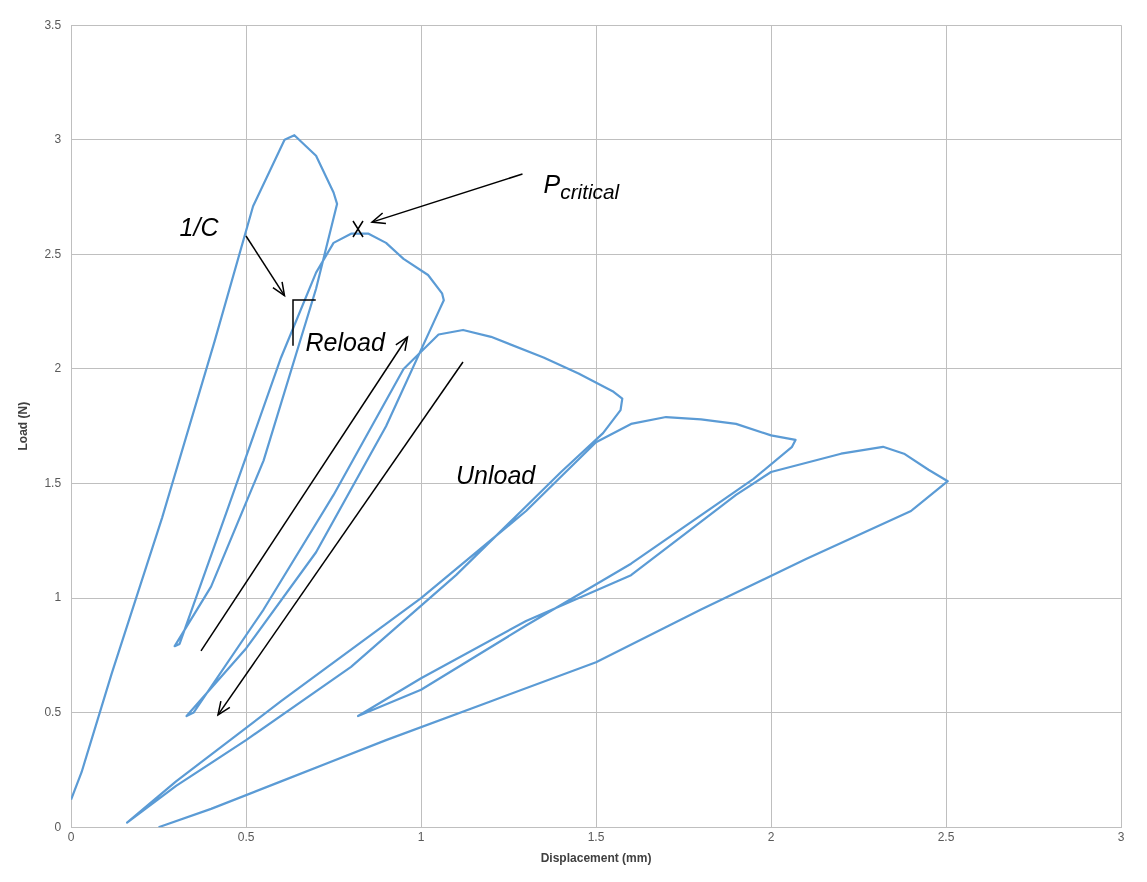 The image size is (1147, 882). Describe the element at coordinates (22, 426) in the screenshot. I see `y-axis-title: Load (N)` at that location.